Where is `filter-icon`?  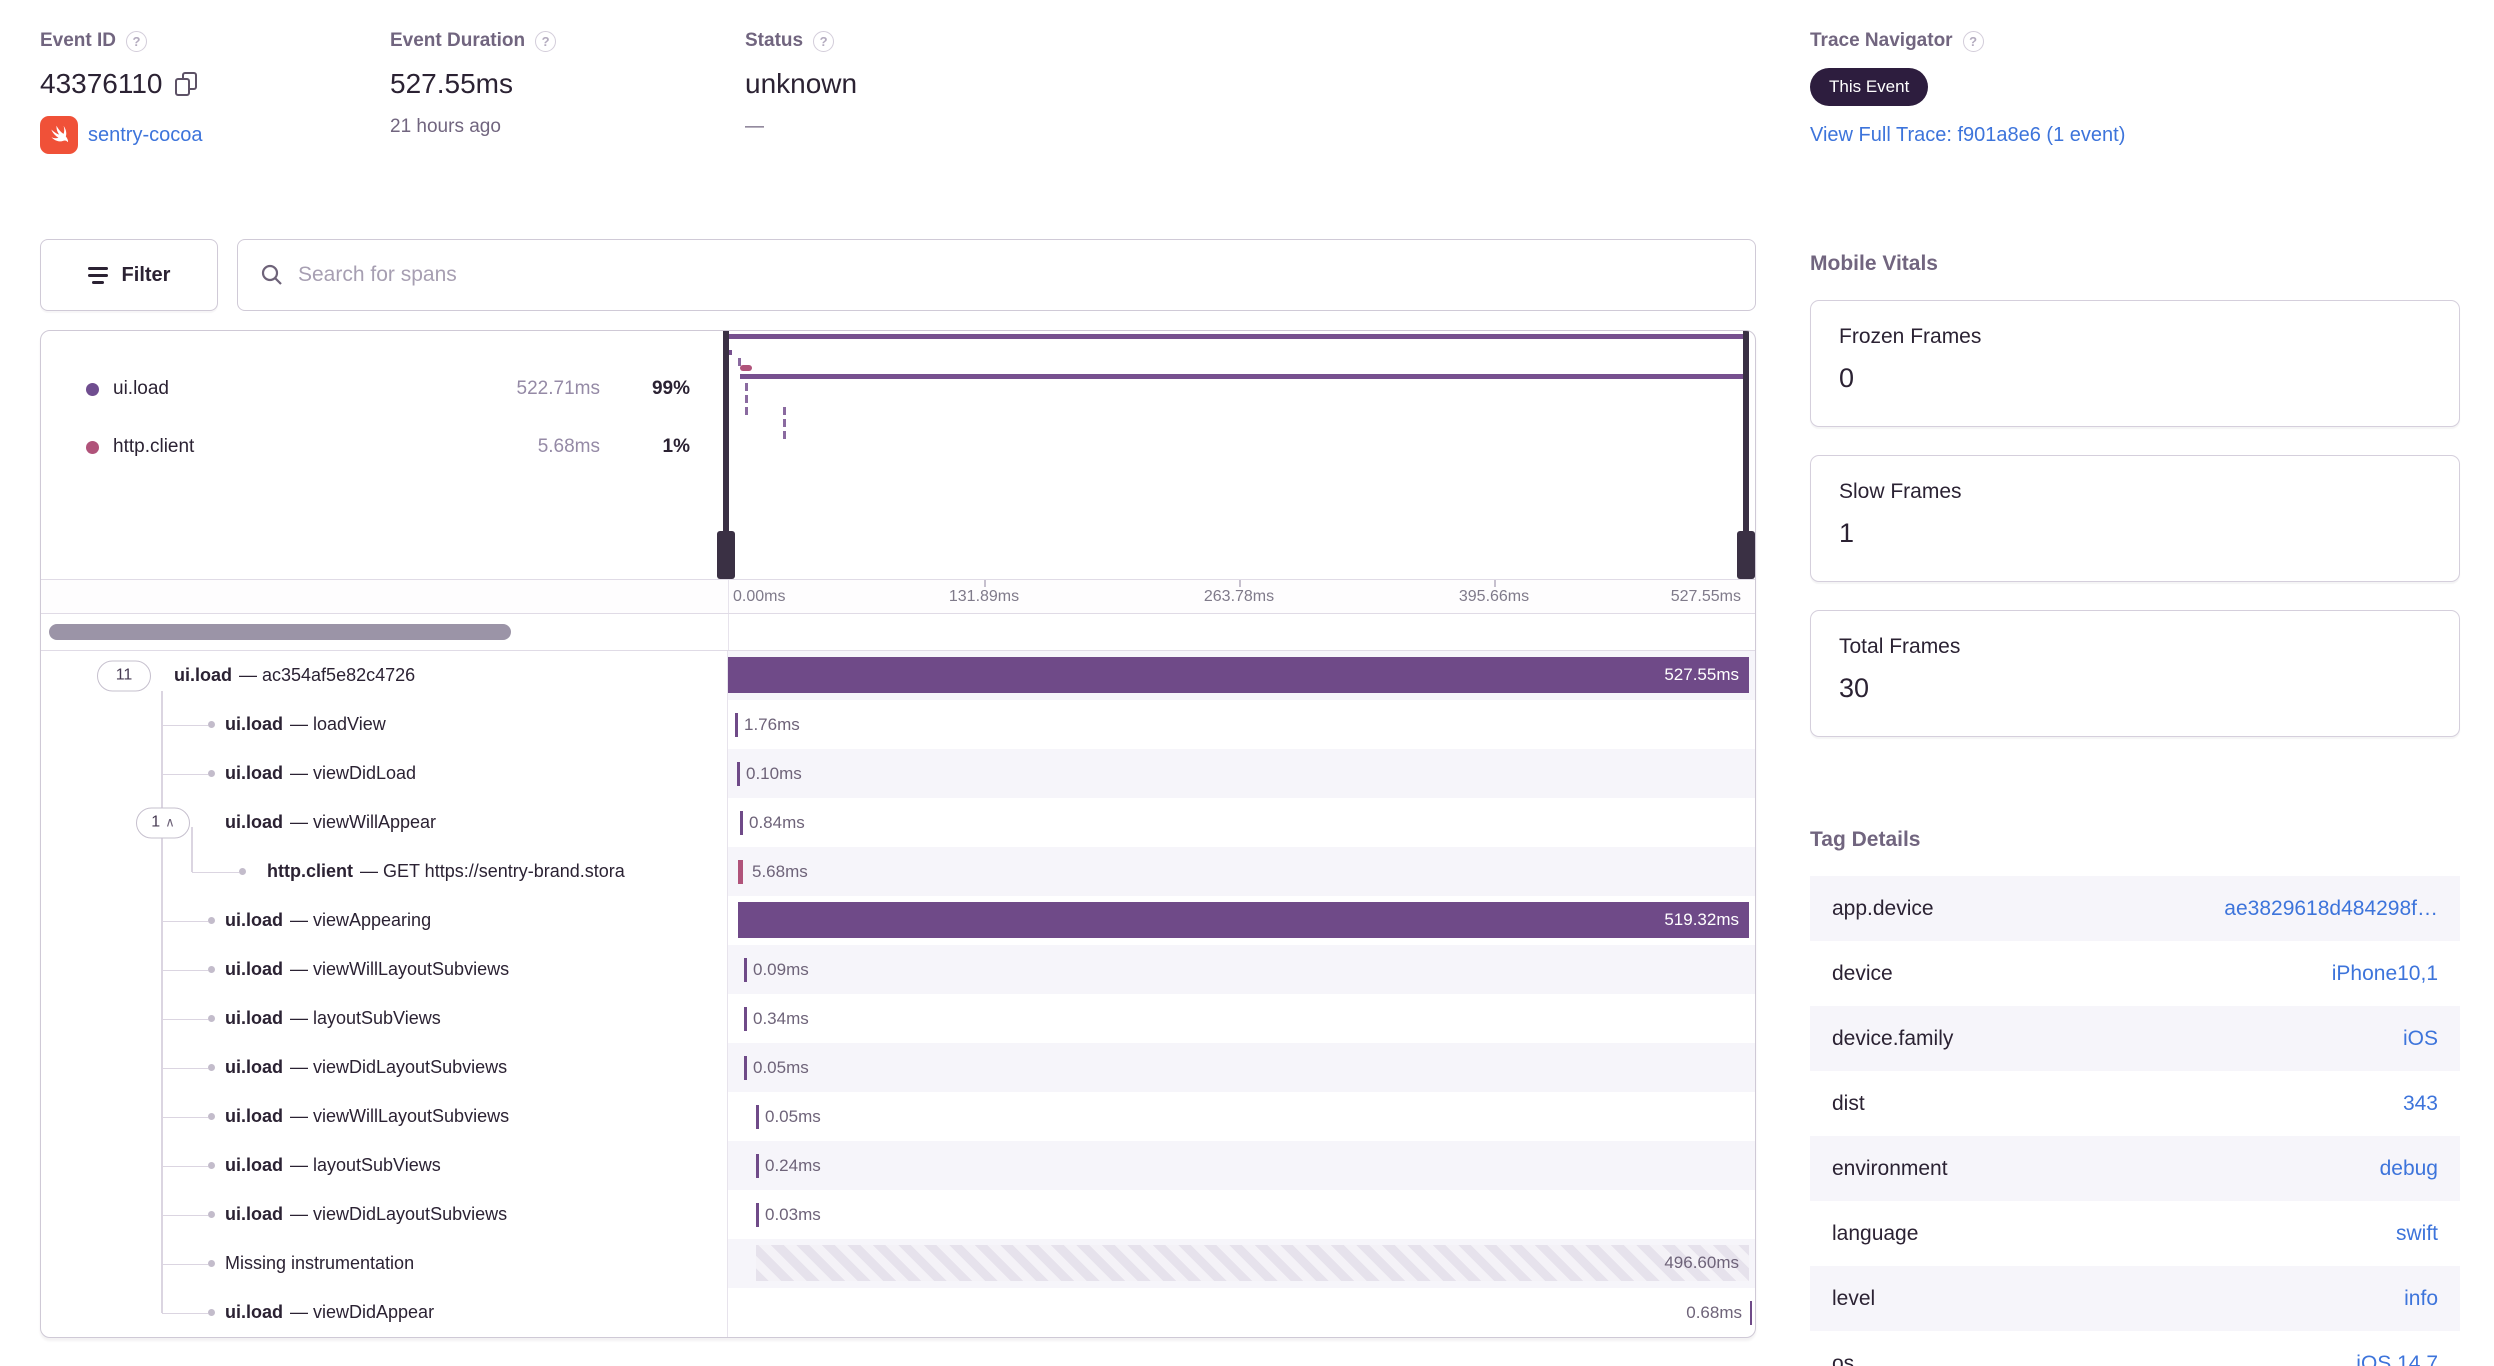 filter-icon is located at coordinates (97, 275).